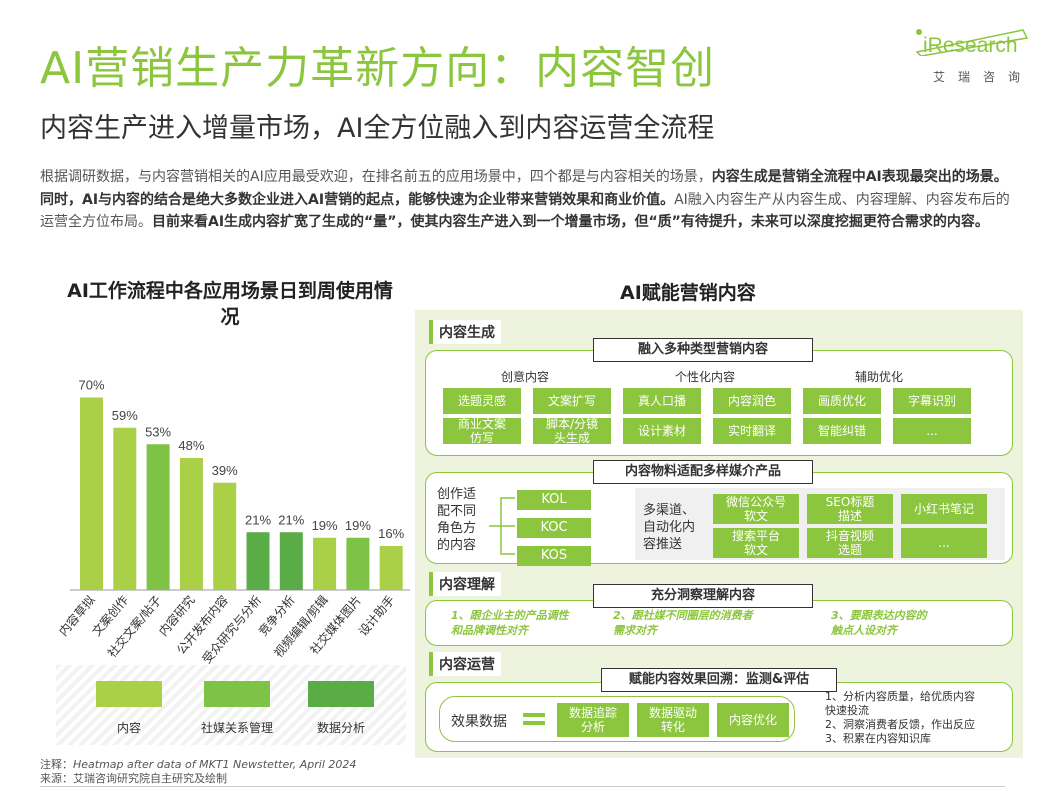  I want to click on tag-understand: 充分洞察理解内容, so click(703, 596).